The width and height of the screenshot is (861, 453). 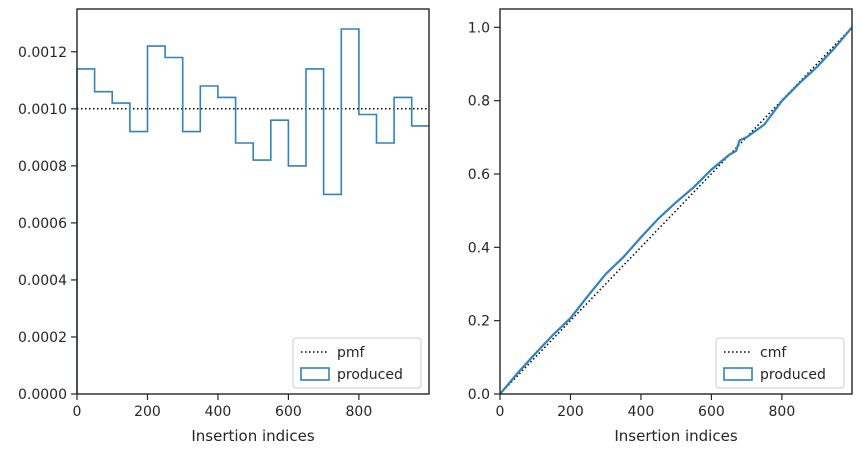 What do you see at coordinates (479, 28) in the screenshot?
I see `y-tick-label: 1.0` at bounding box center [479, 28].